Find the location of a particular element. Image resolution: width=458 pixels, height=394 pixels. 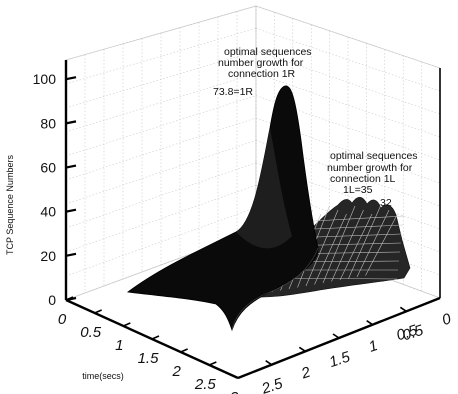

z-tick-label: 0 is located at coordinates (52, 300).